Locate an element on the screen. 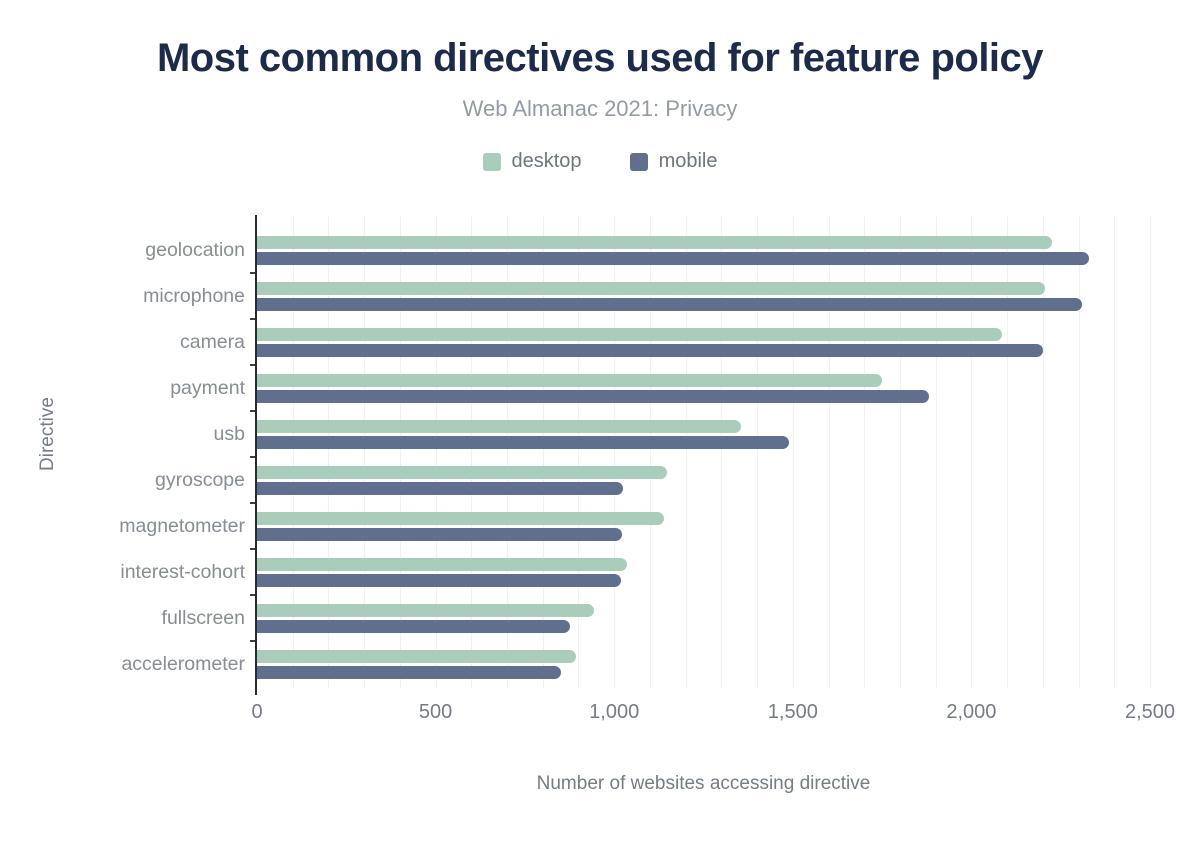 This screenshot has height=842, width=1200. category-label: gyroscope is located at coordinates (200, 479).